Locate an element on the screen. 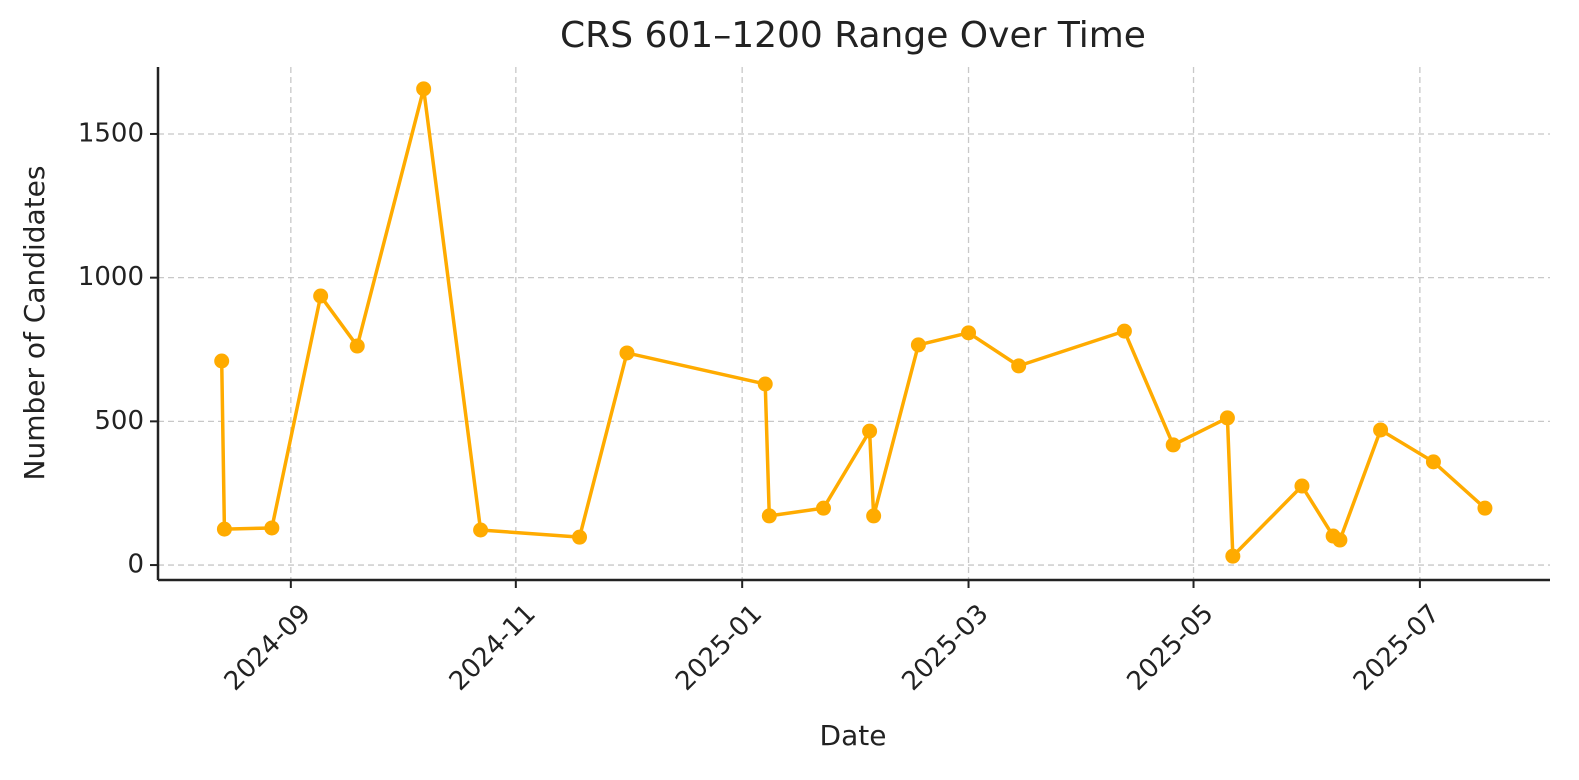  y-tick-label: 500 is located at coordinates (119, 421).